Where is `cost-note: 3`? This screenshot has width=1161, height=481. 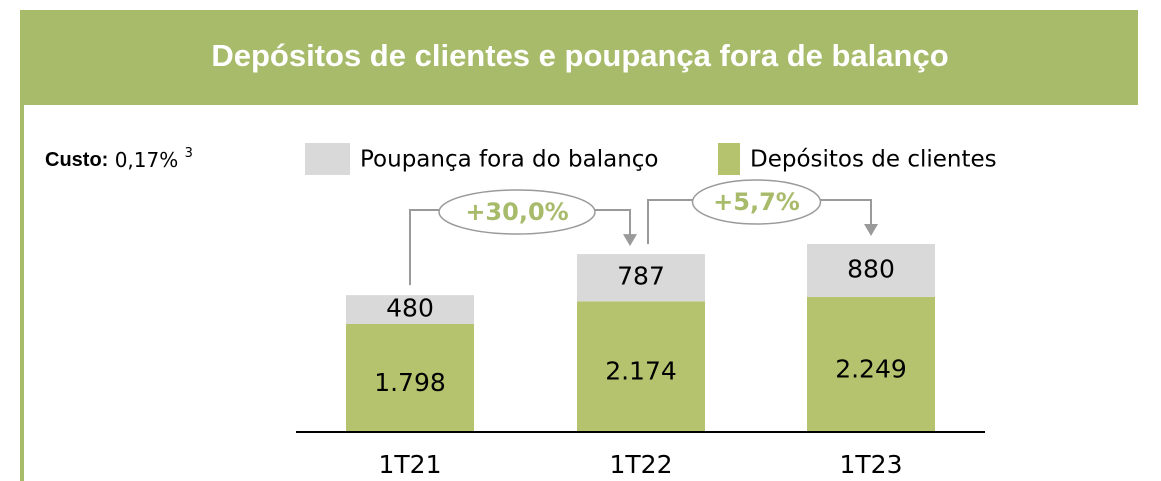
cost-note: 3 is located at coordinates (189, 153).